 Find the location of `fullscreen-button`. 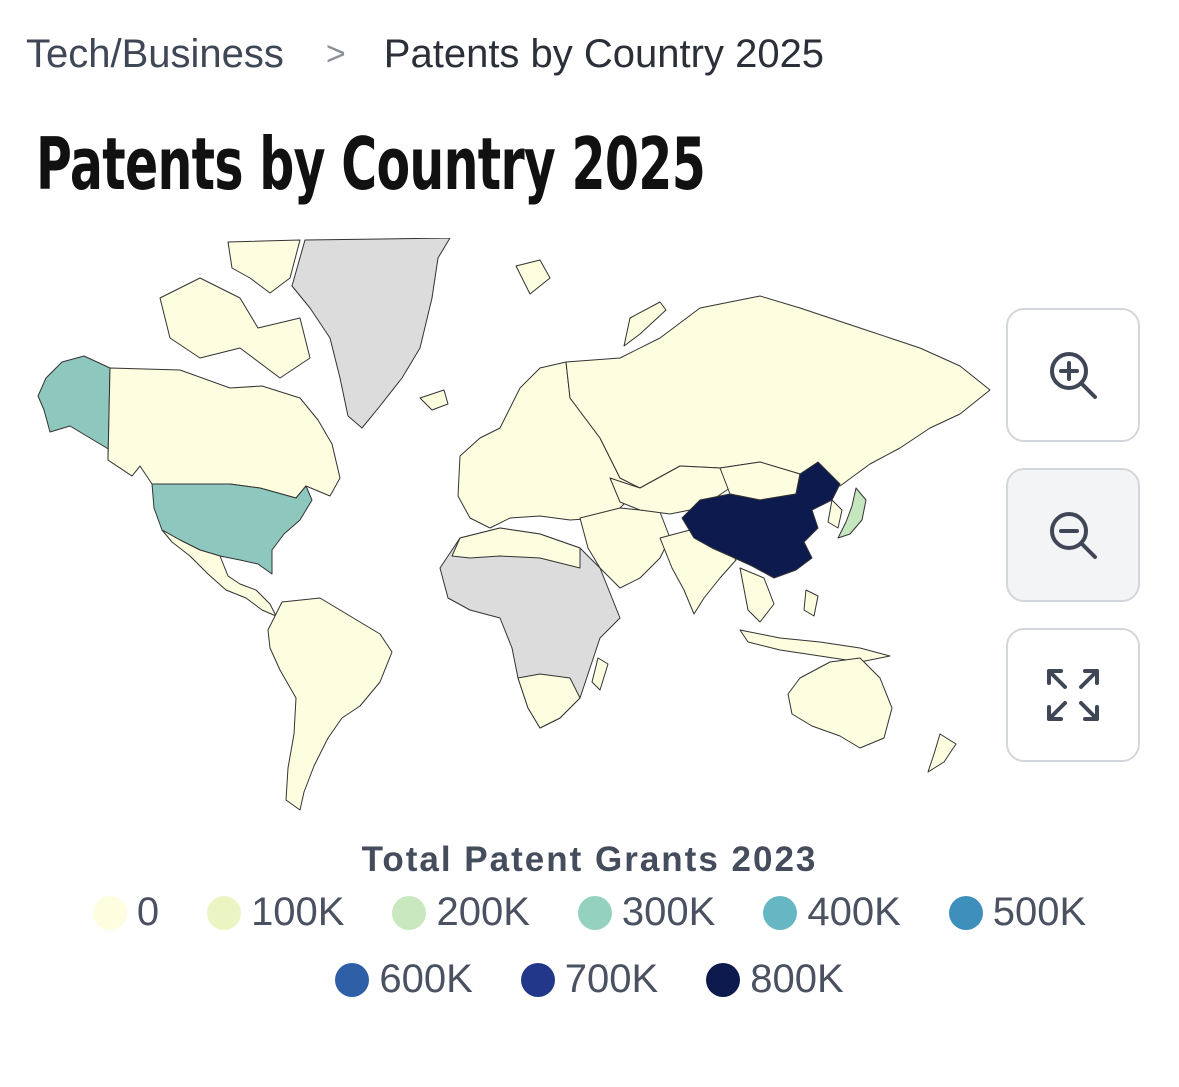

fullscreen-button is located at coordinates (1073, 695).